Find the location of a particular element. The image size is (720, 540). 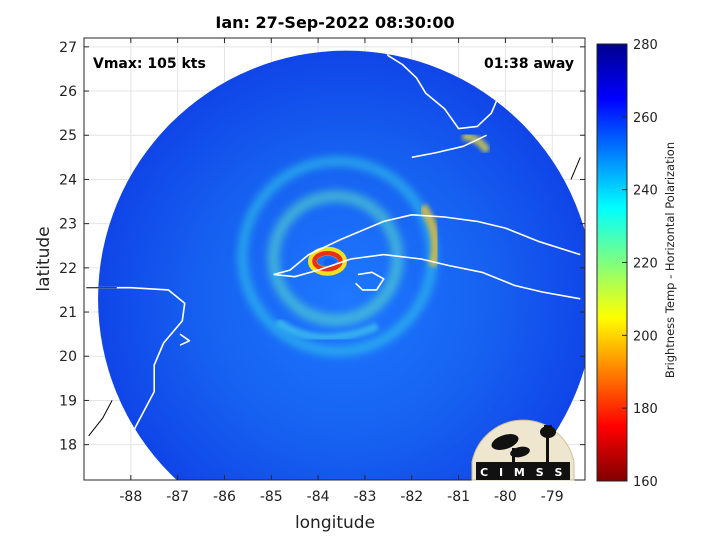

cimss-logo-text: C I M S S is located at coordinates (523, 472).